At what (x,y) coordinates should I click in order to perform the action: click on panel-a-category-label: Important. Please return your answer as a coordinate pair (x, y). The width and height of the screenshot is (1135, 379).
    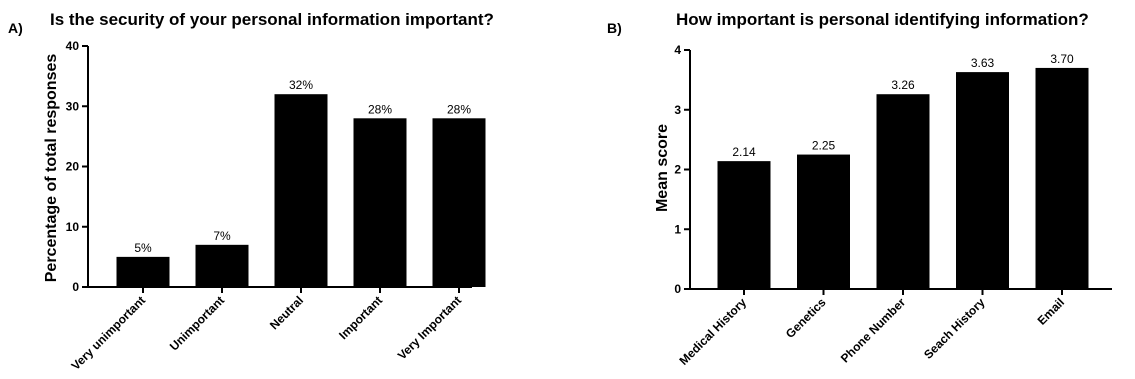
    Looking at the image, I should click on (360, 317).